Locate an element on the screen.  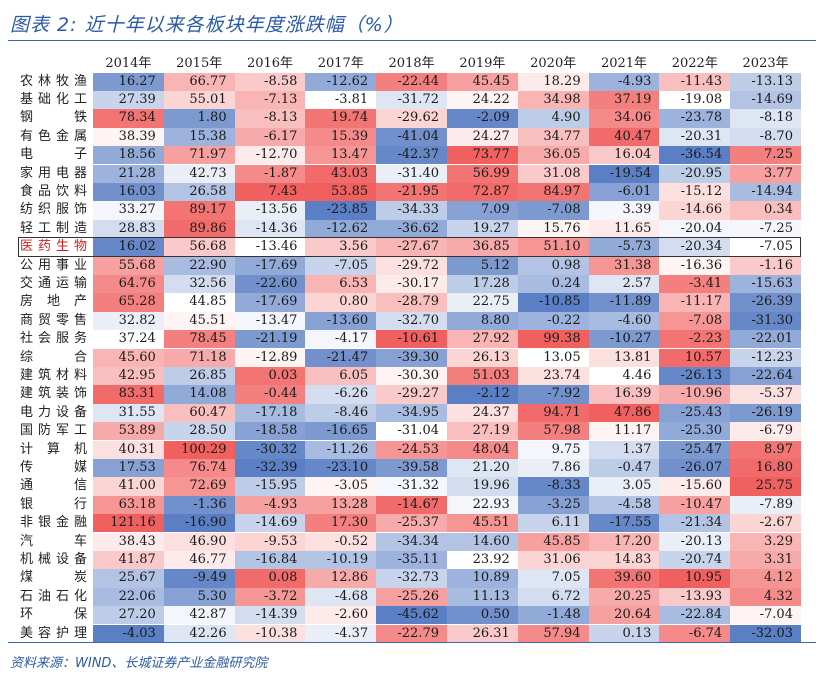
heatmap-cell: 41.87 is located at coordinates (128, 560).